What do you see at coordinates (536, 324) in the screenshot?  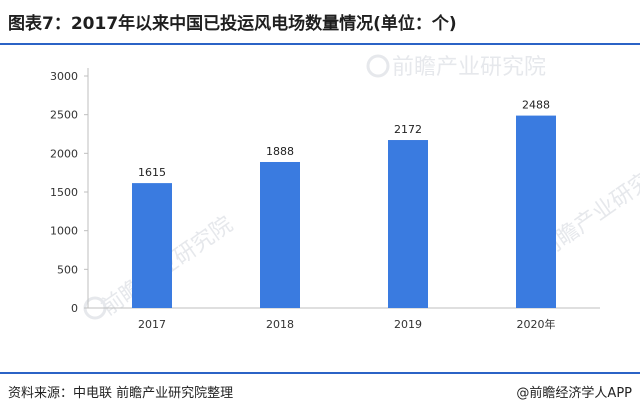 I see `x-tick-label: 2020年` at bounding box center [536, 324].